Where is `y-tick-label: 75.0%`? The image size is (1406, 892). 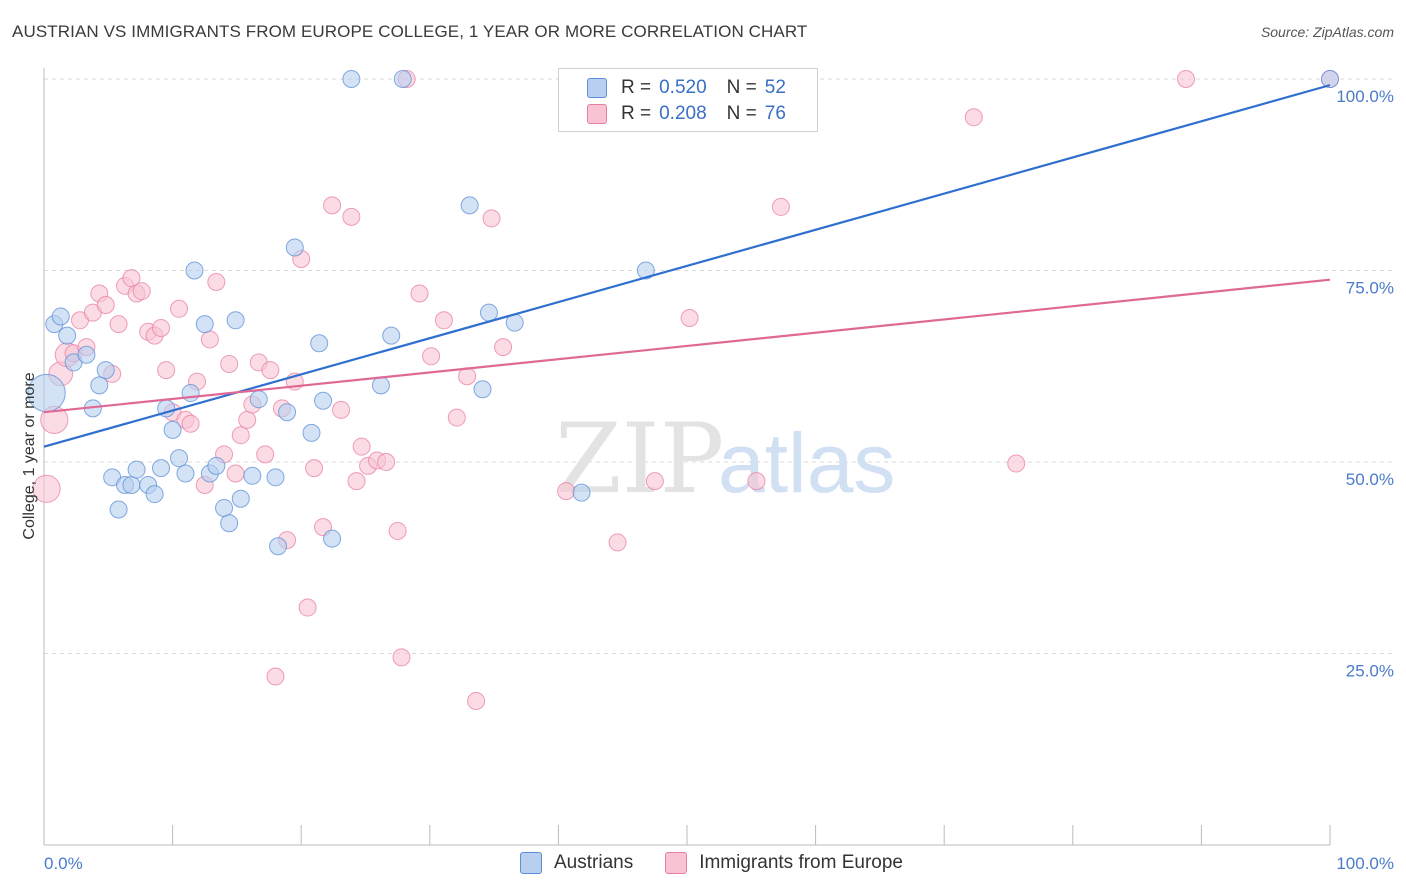 y-tick-label: 75.0% is located at coordinates (1370, 288).